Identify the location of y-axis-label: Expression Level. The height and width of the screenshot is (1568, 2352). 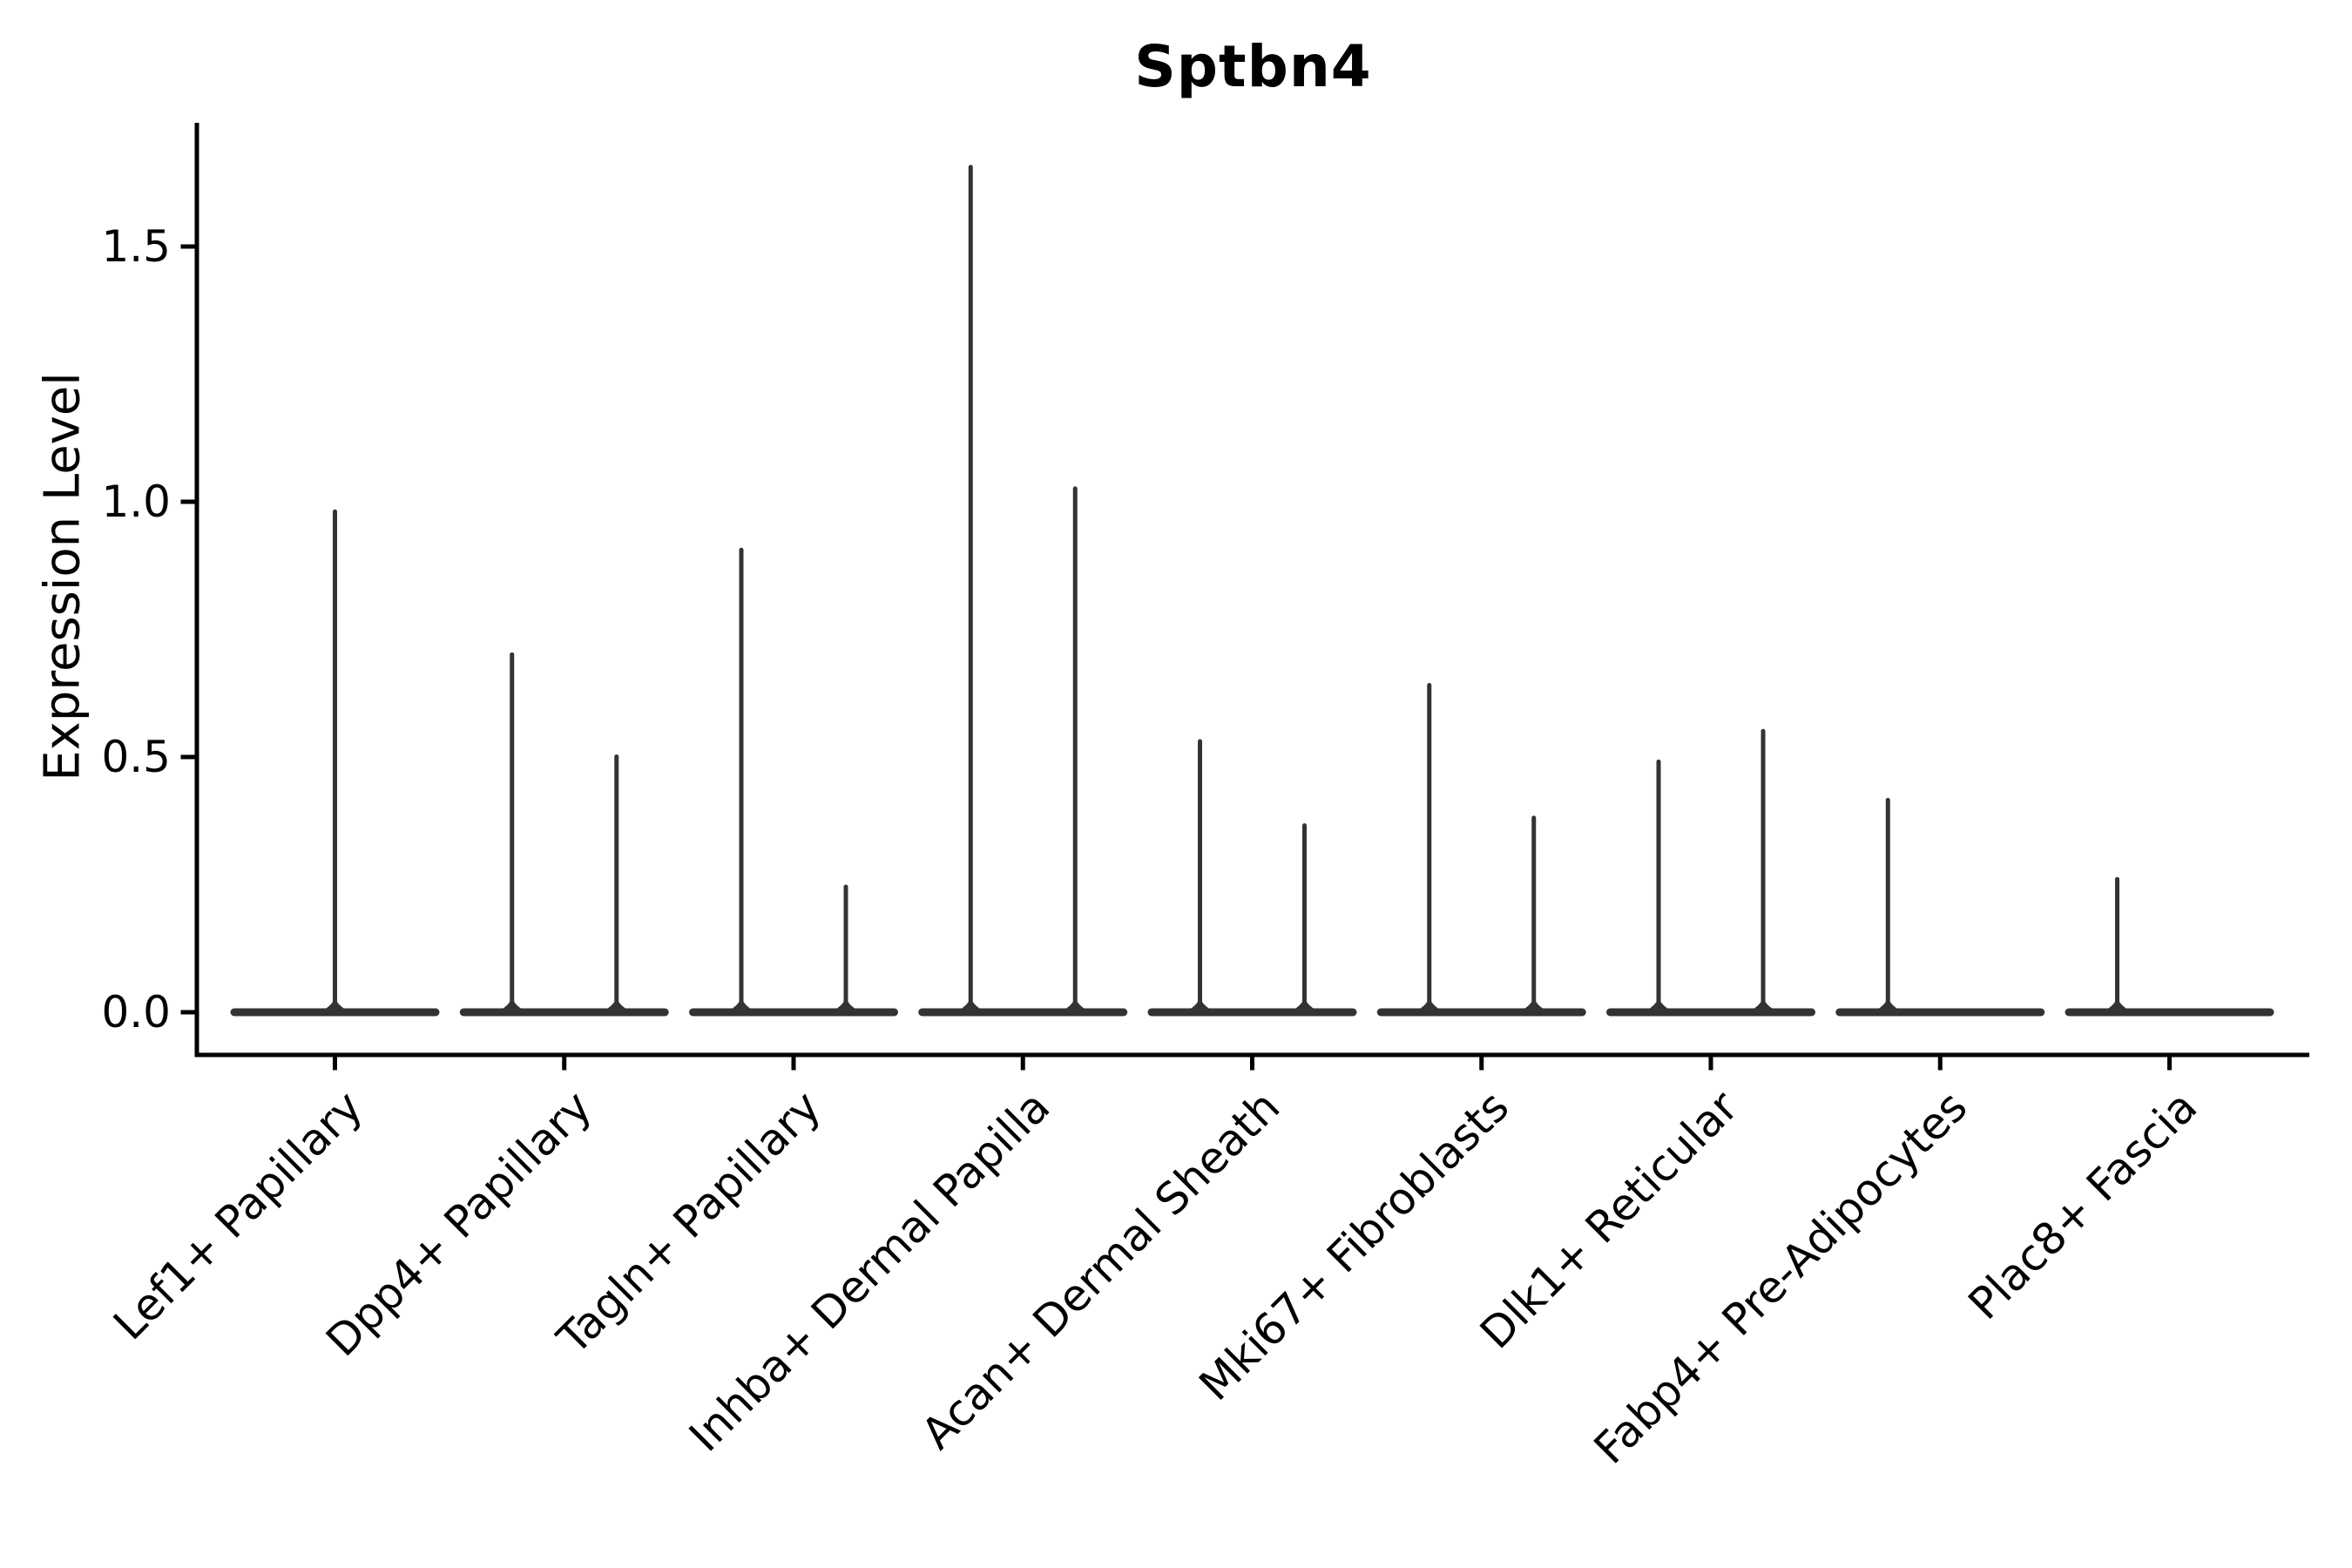
(62, 576).